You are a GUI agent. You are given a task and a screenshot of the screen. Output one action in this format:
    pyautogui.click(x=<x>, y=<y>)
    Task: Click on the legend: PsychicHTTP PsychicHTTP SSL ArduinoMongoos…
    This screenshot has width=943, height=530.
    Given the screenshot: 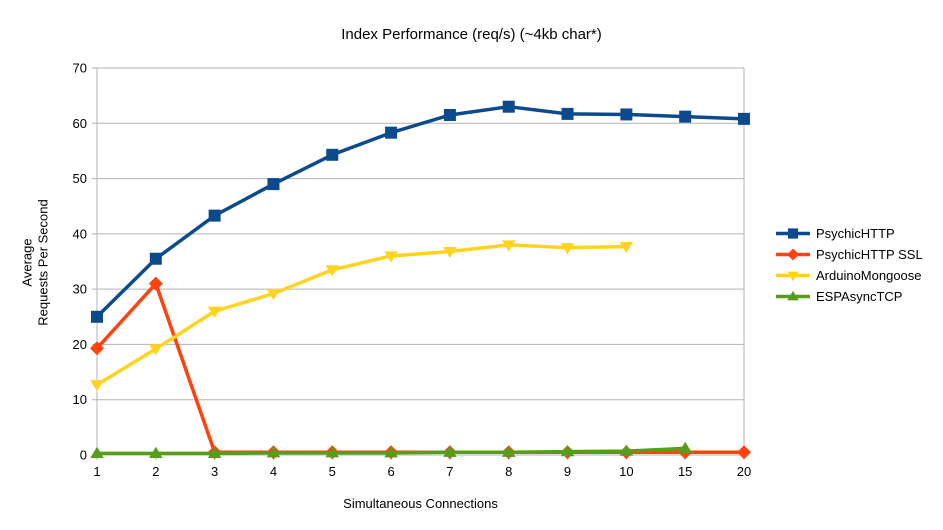 What is the action you would take?
    pyautogui.click(x=849, y=265)
    